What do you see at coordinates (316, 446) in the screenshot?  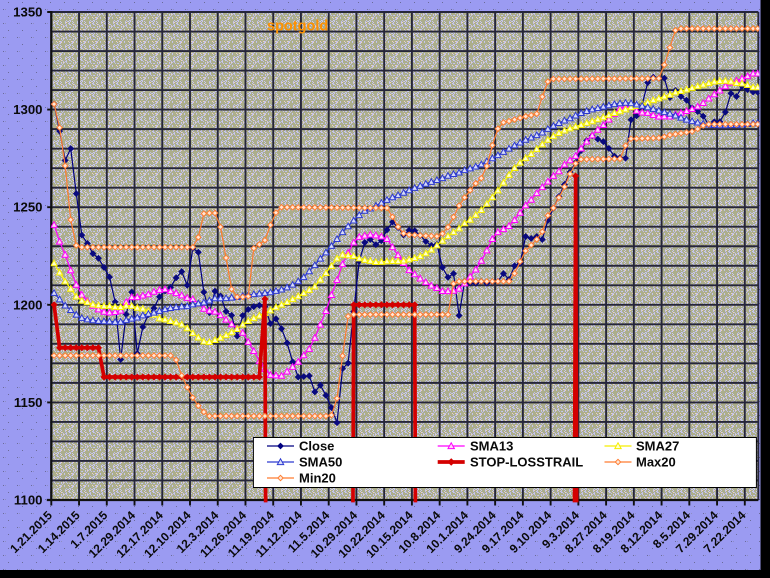 I see `svg-text: Close` at bounding box center [316, 446].